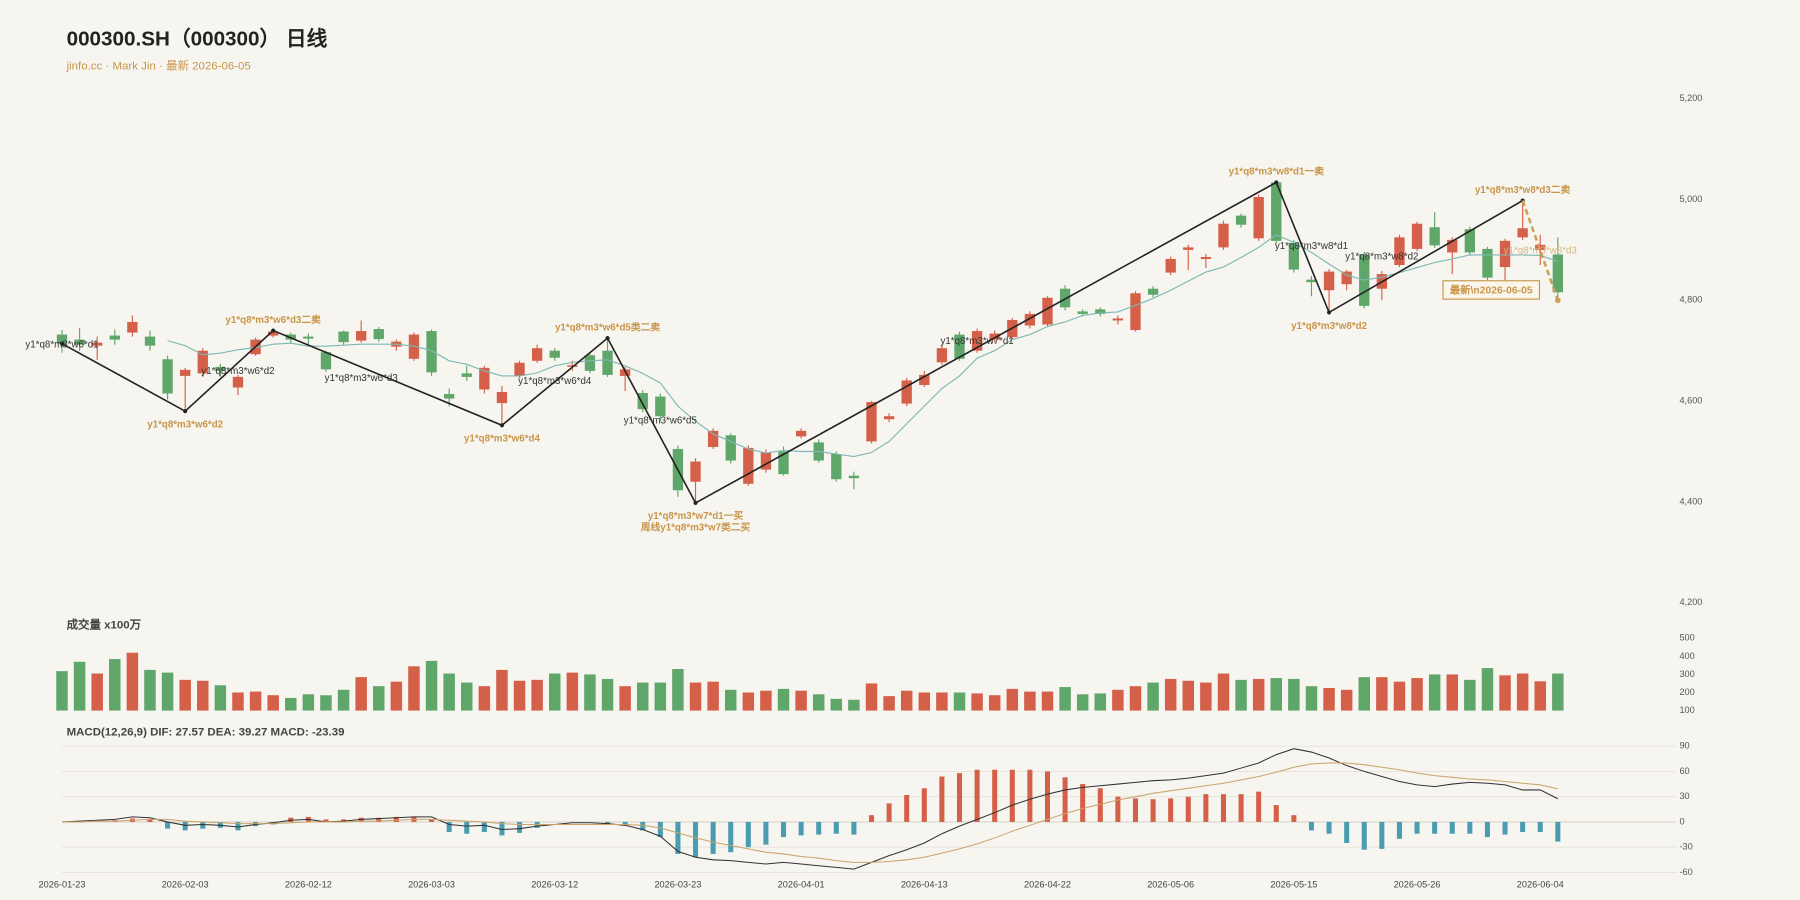  What do you see at coordinates (1685, 847) in the screenshot?
I see `y-tick-label: -30` at bounding box center [1685, 847].